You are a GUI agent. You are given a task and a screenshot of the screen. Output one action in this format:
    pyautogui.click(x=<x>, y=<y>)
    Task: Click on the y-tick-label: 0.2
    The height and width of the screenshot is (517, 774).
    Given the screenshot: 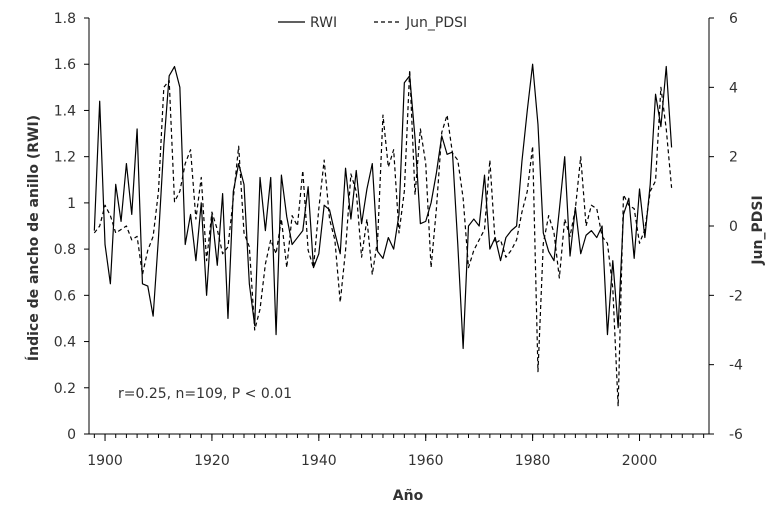 What is the action you would take?
    pyautogui.click(x=65, y=389)
    